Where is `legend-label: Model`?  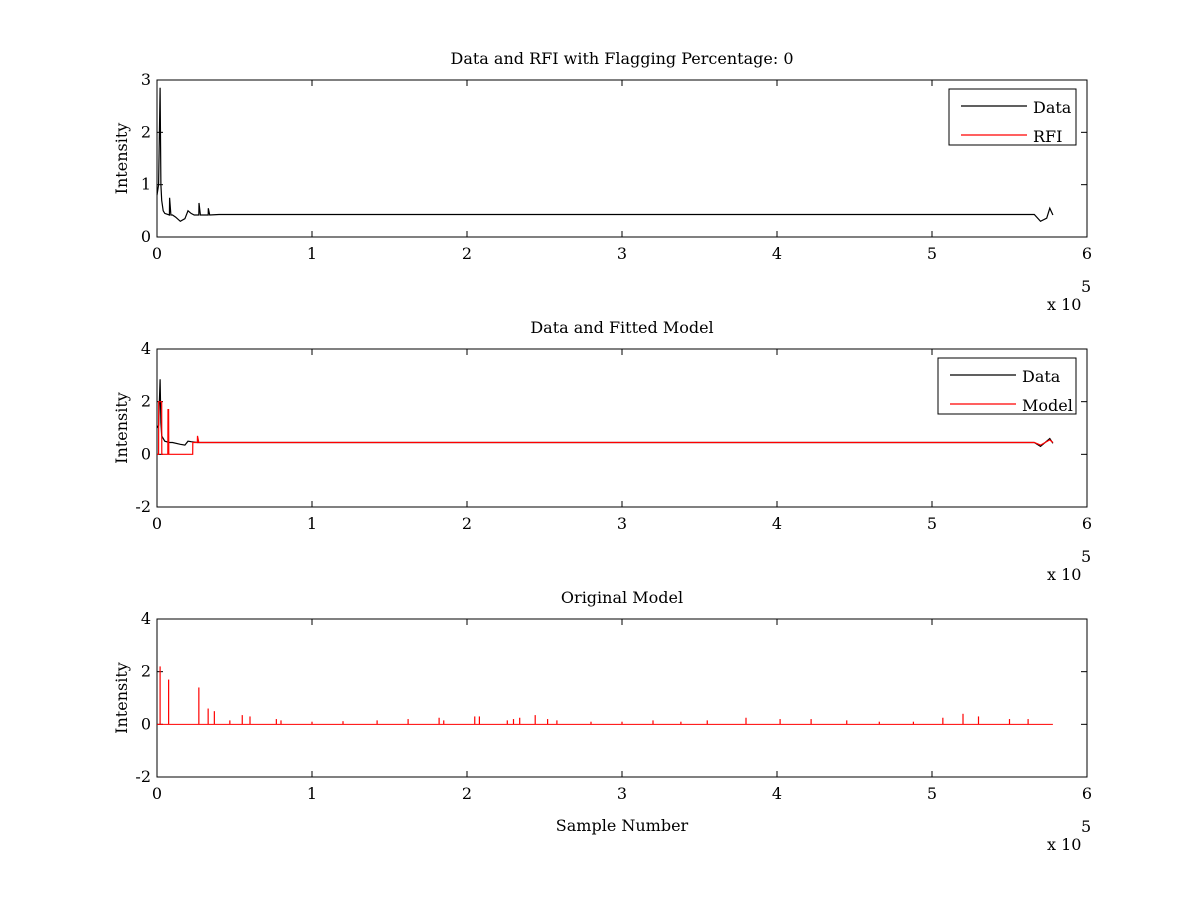 legend-label: Model is located at coordinates (1047, 405).